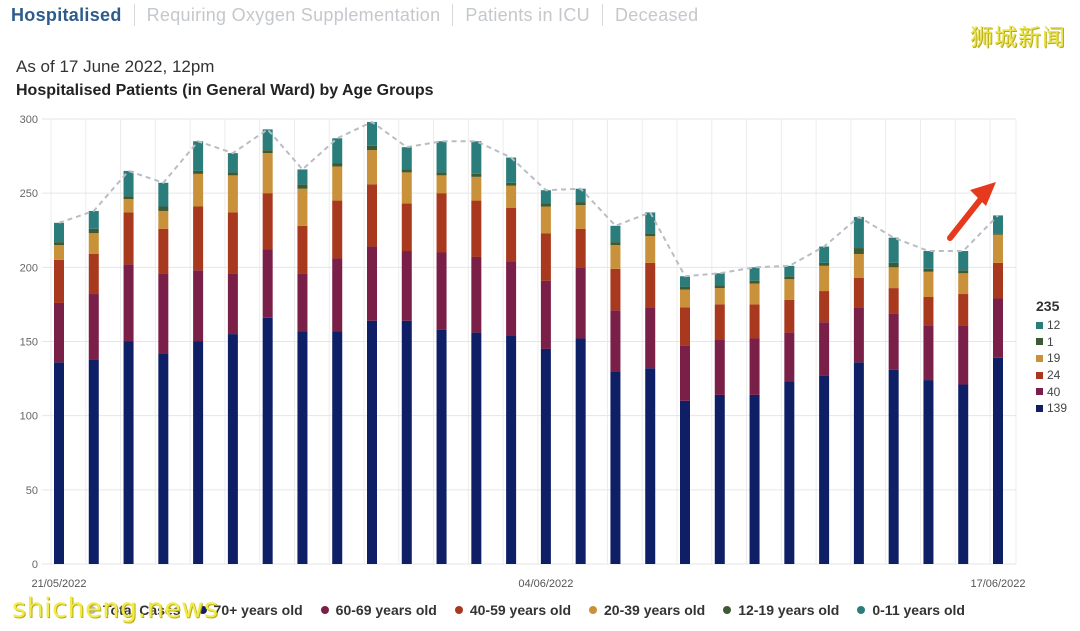  Describe the element at coordinates (293, 15) in the screenshot. I see `tab-oxygen-supplementation: Requiring Oxygen Supplementation` at that location.